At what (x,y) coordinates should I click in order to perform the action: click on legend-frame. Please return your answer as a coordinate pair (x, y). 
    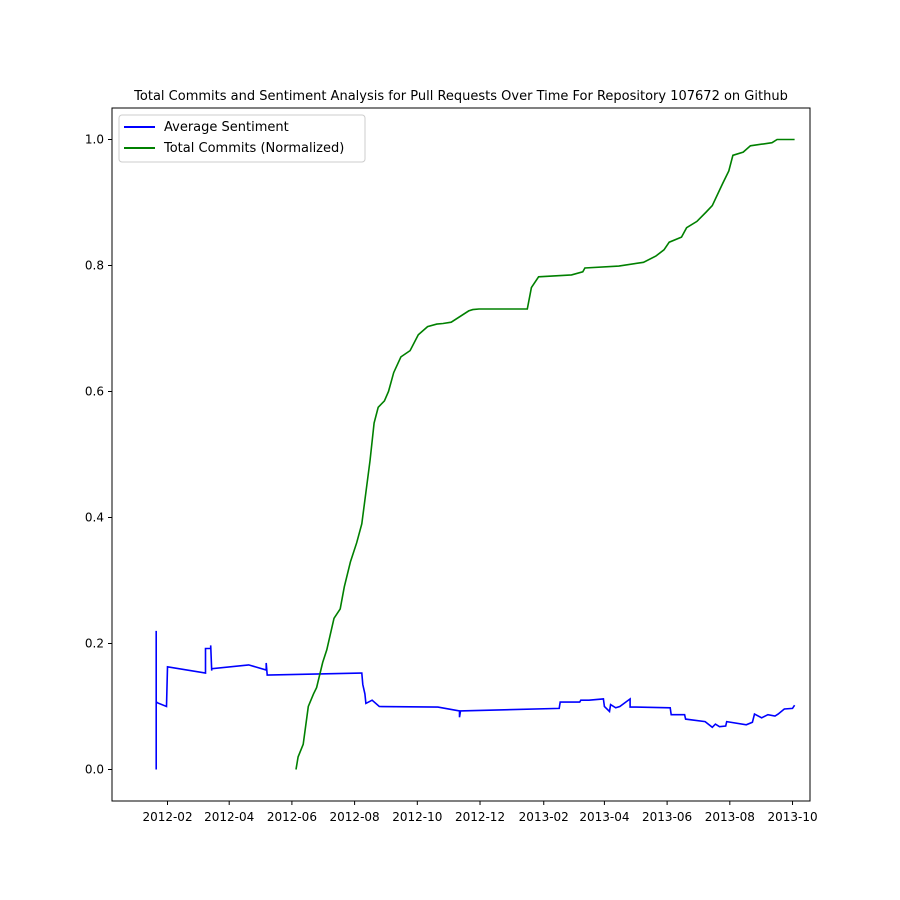
    Looking at the image, I should click on (242, 138).